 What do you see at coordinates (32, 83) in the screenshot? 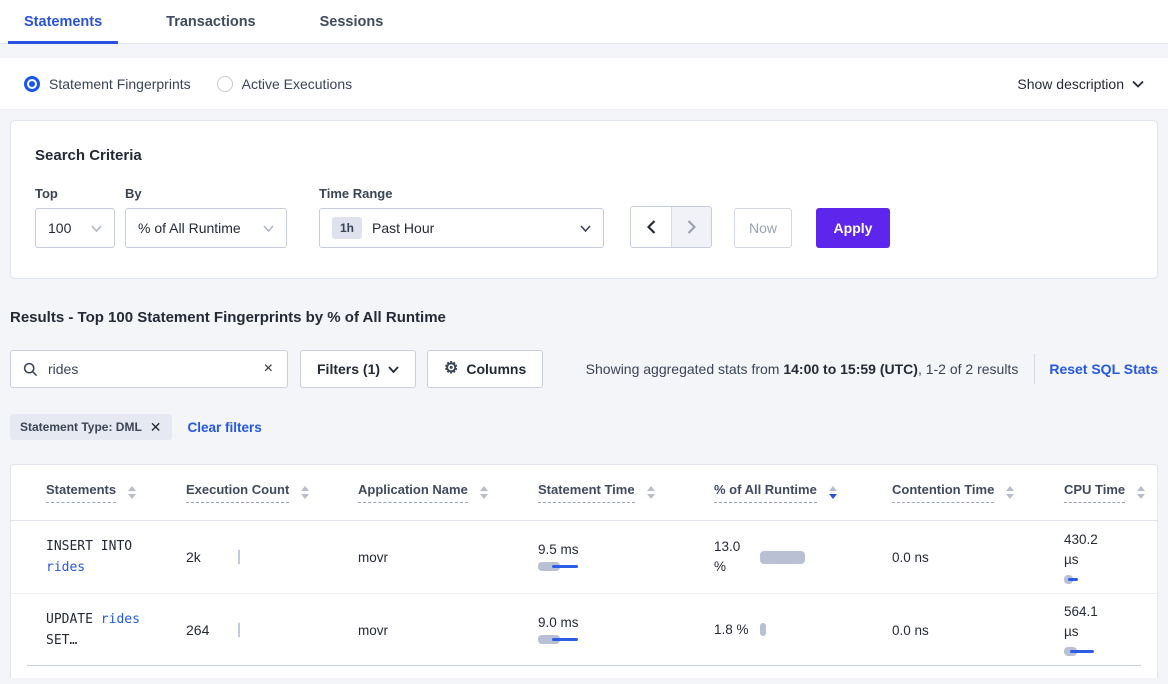
I see `radio-selected-icon` at bounding box center [32, 83].